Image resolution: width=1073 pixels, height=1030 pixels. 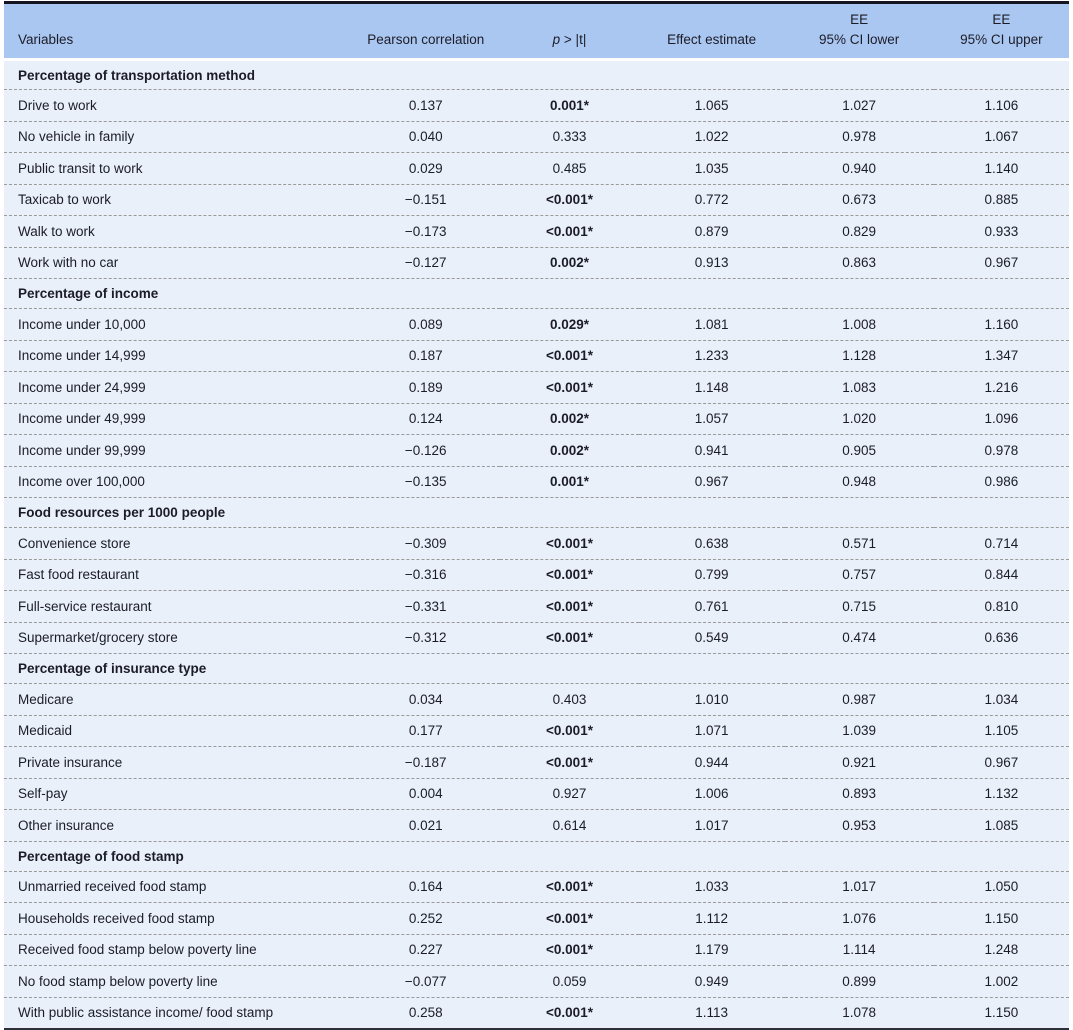 I want to click on effect-estimate-value: 1.179, so click(x=711, y=950).